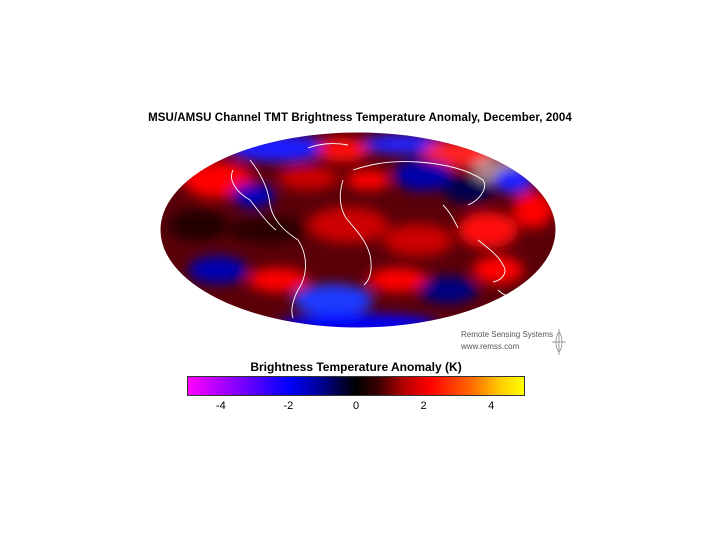 Image resolution: width=720 pixels, height=540 pixels. I want to click on credit-block: Remote Sensing Systems www.remss.com, so click(516, 342).